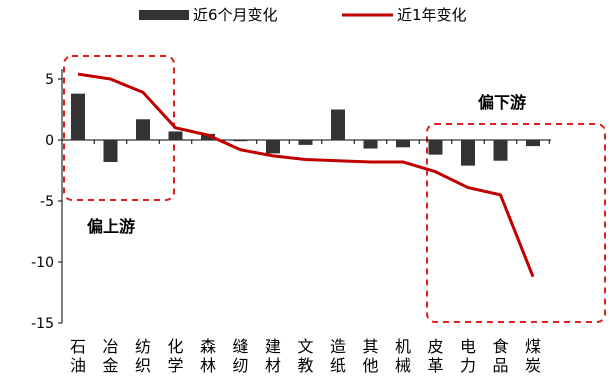 The width and height of the screenshot is (614, 385). I want to click on x-tick-label: 食品, so click(500, 356).